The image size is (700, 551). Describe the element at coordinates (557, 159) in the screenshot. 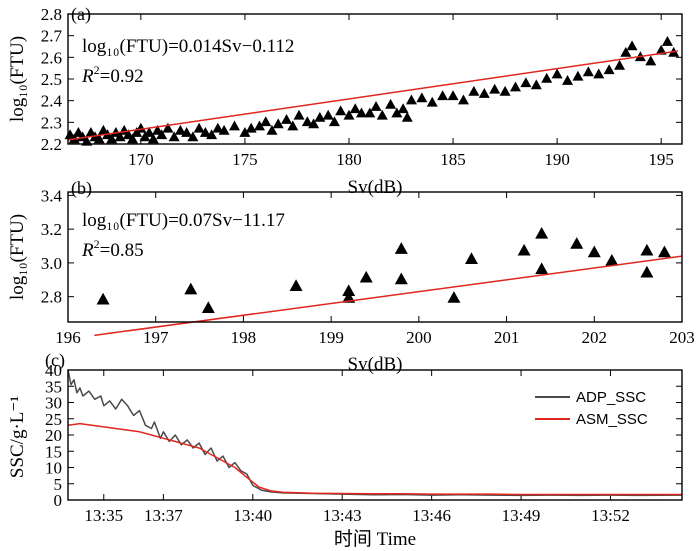

I see `x-tick-label: 190` at that location.